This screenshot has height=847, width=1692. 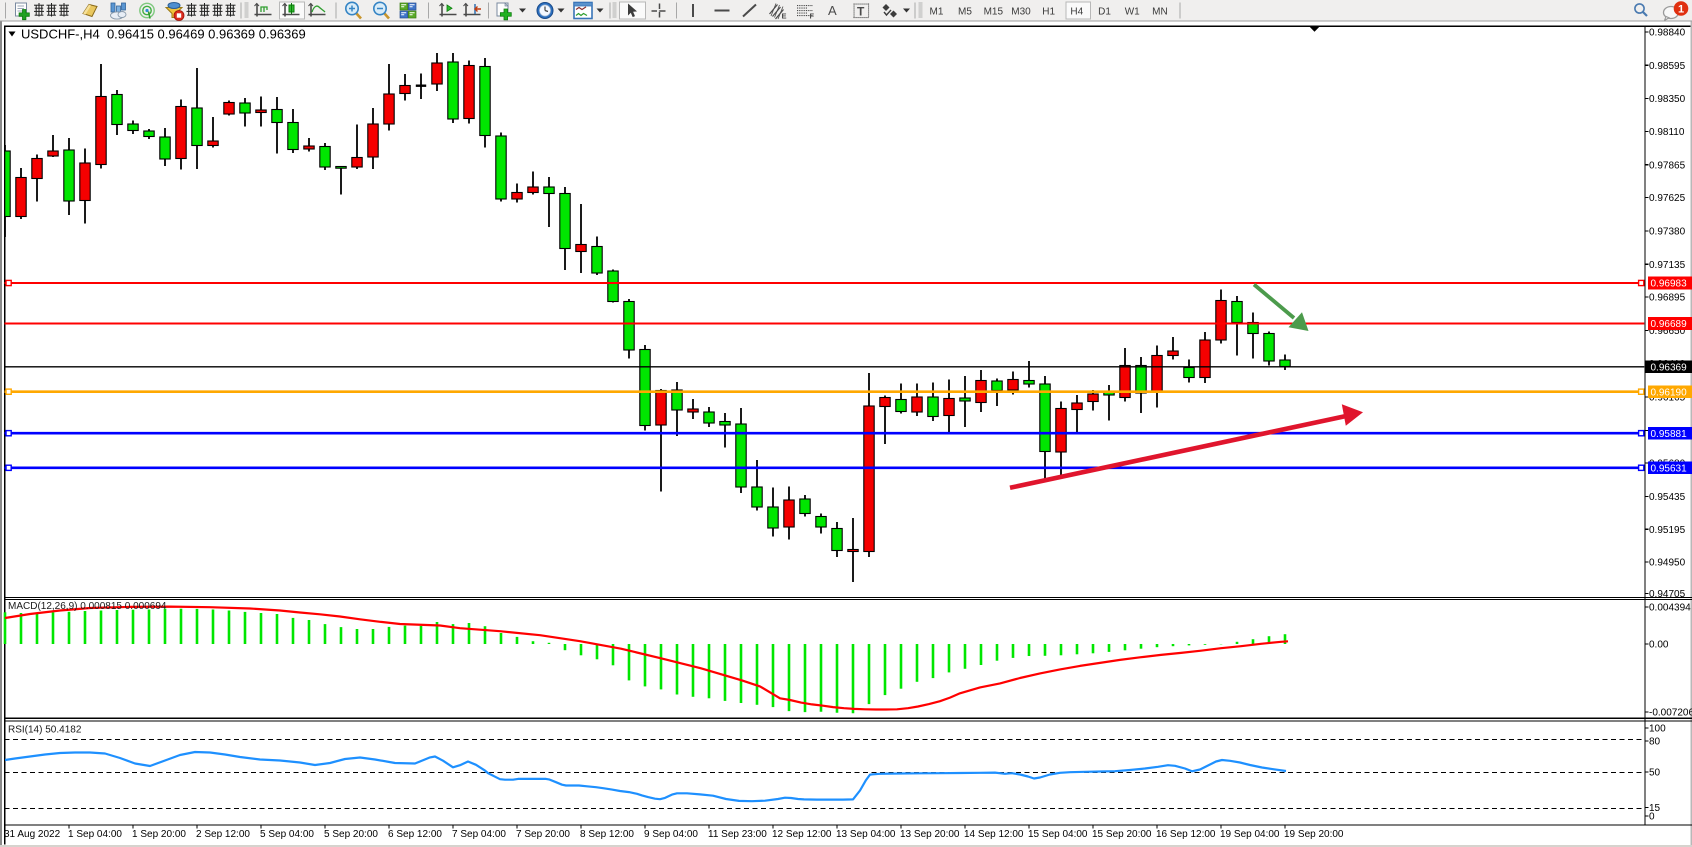 I want to click on svg-text: A, so click(x=832, y=10).